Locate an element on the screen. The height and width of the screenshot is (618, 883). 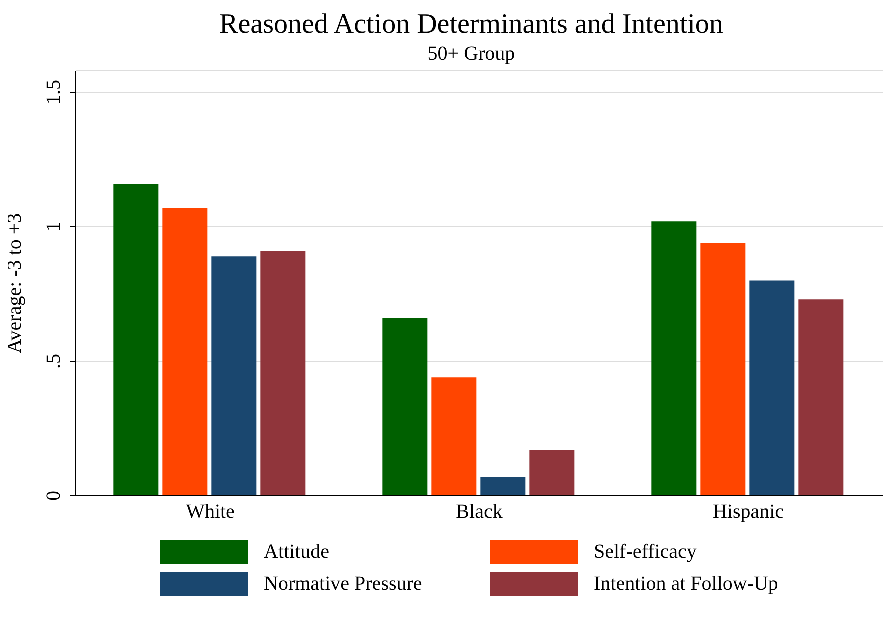
chart-title: Reasoned Action Determinants and Intention is located at coordinates (471, 25).